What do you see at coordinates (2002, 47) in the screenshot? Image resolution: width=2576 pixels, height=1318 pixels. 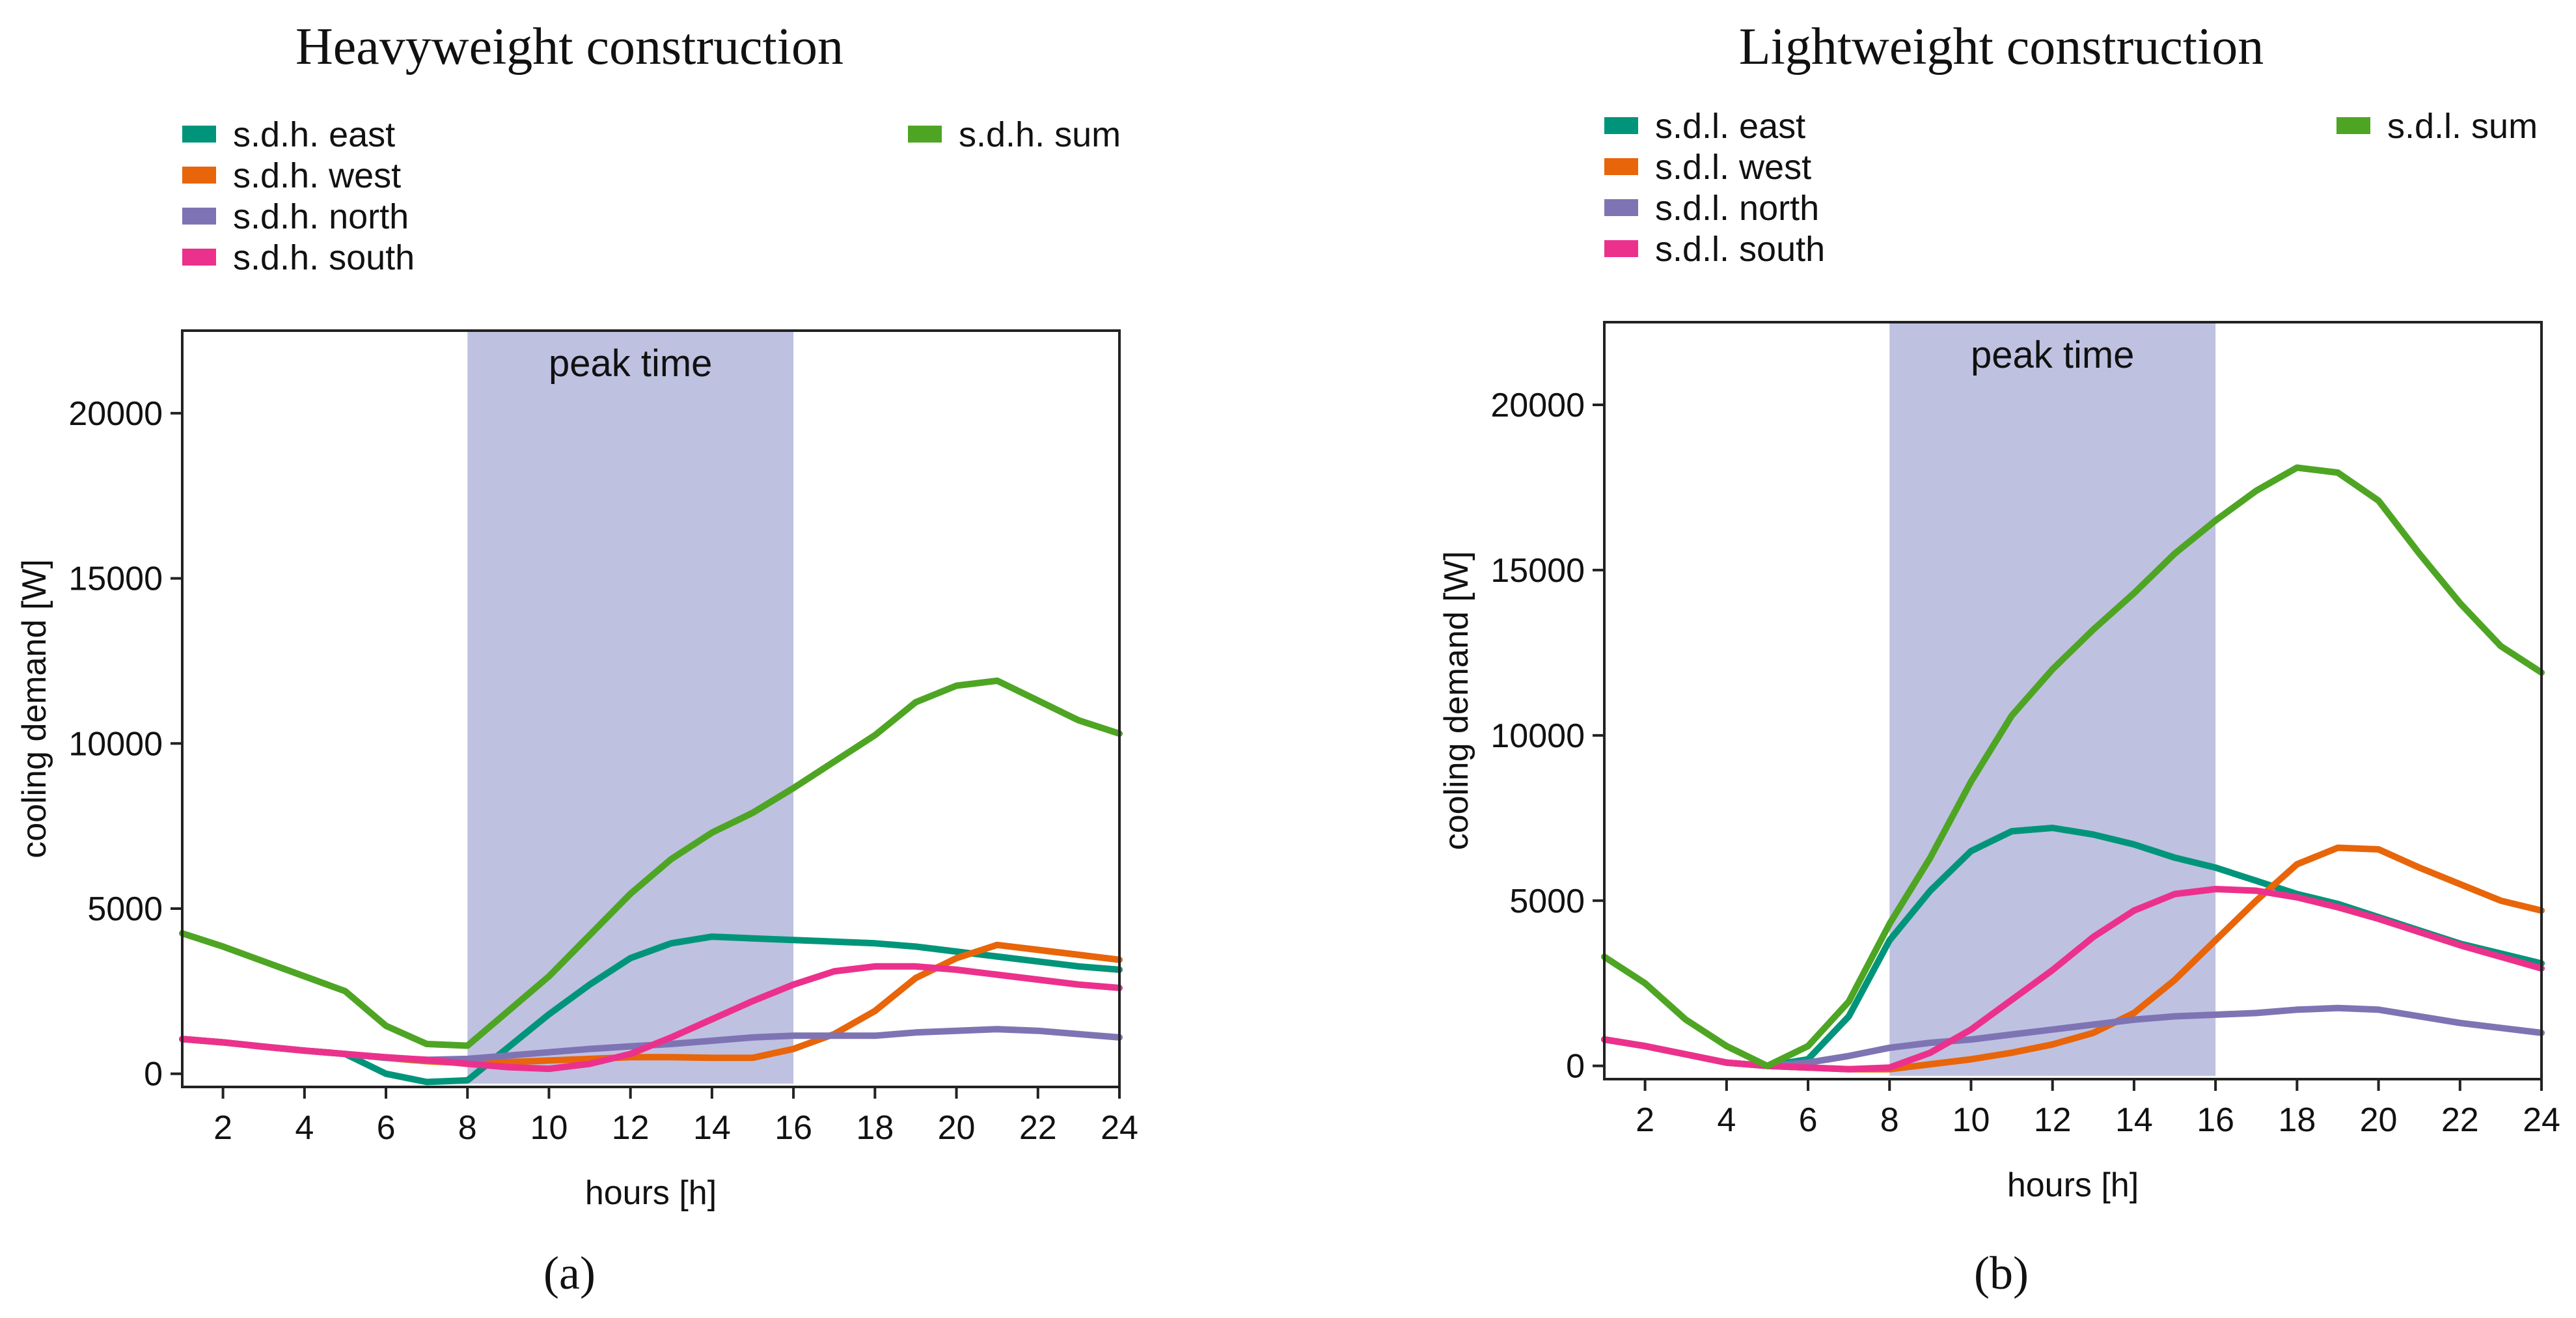 I see `chart-title: Lightweight construction` at bounding box center [2002, 47].